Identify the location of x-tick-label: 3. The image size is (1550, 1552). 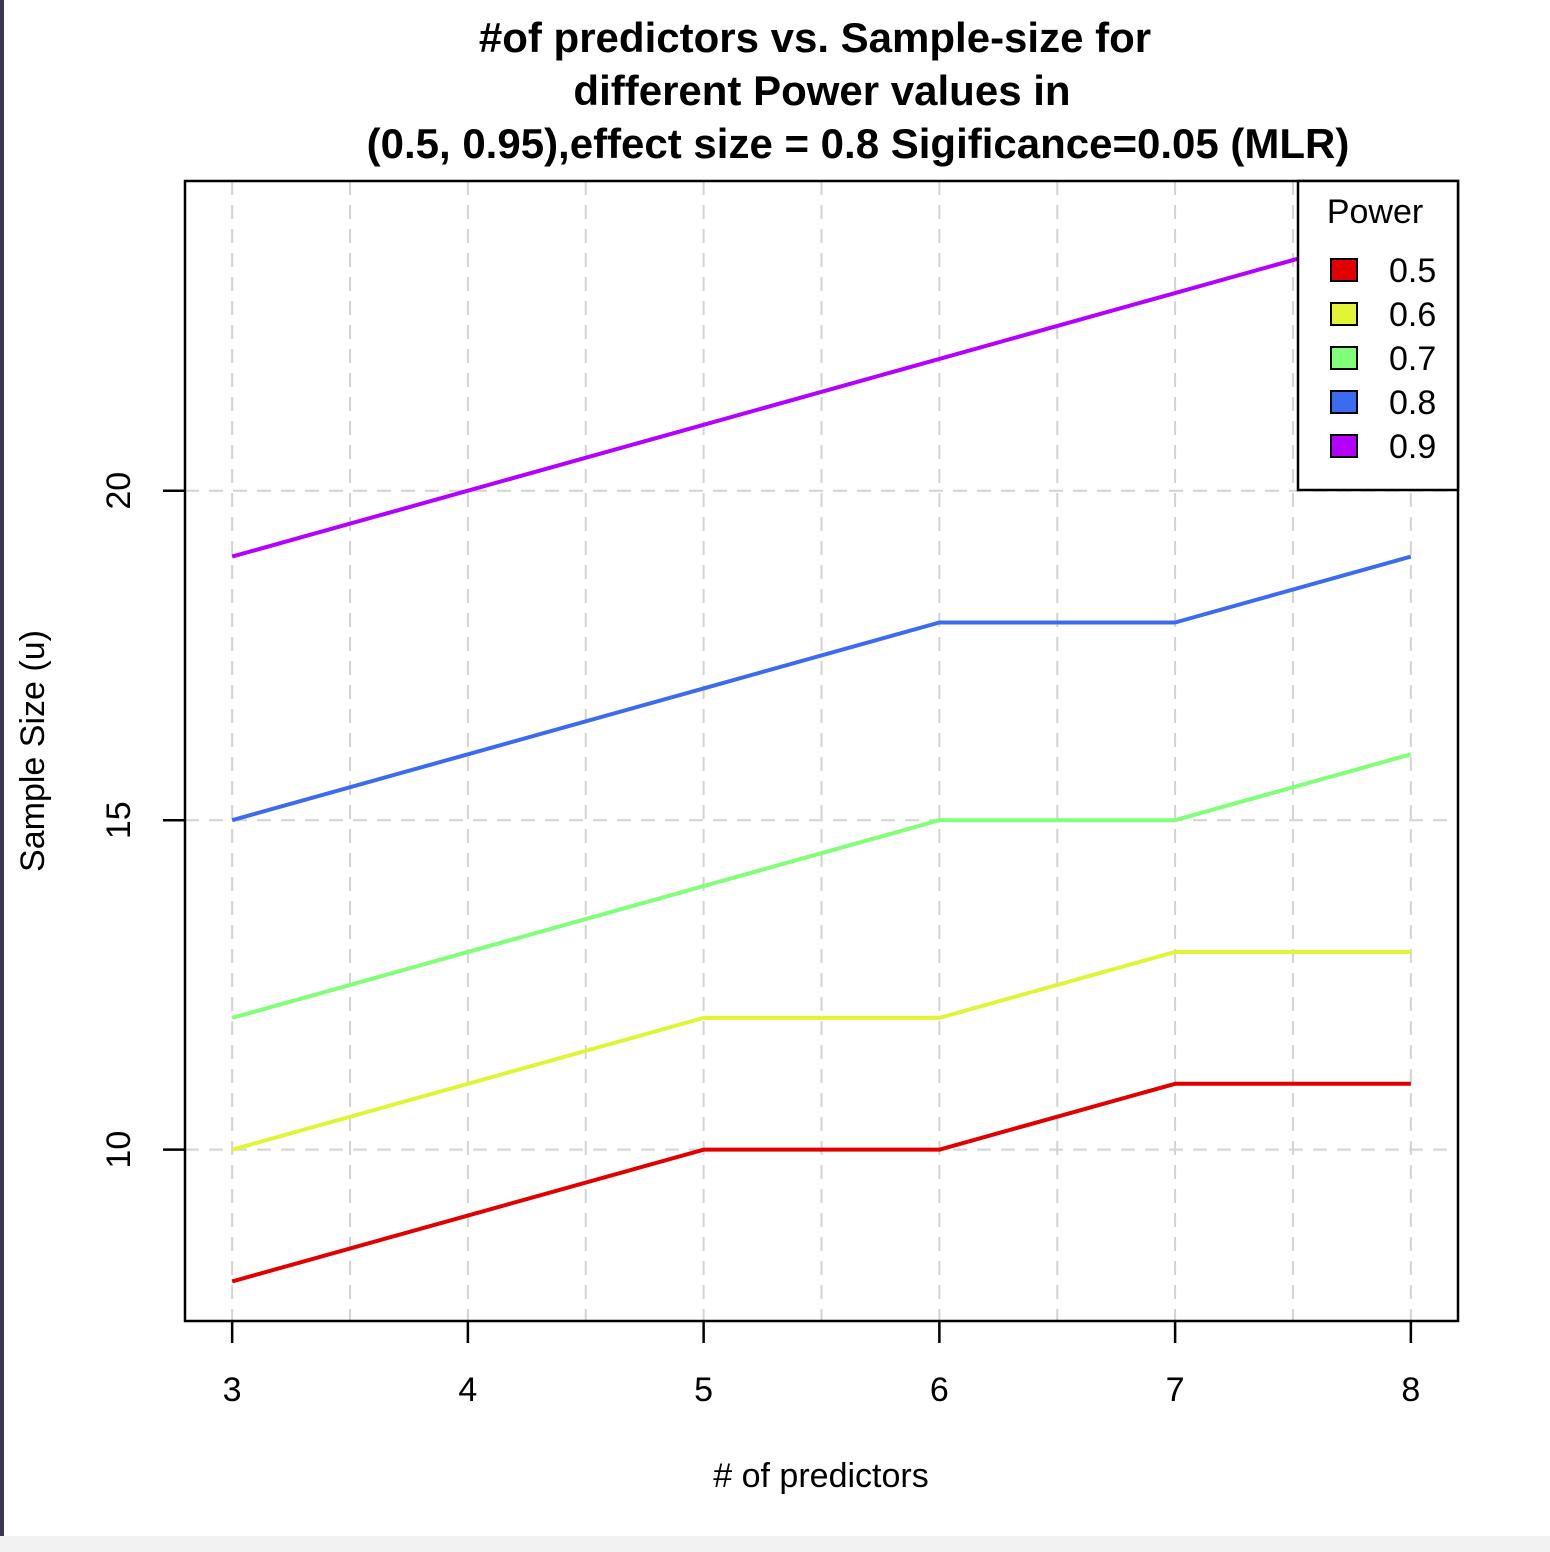
(232, 1390).